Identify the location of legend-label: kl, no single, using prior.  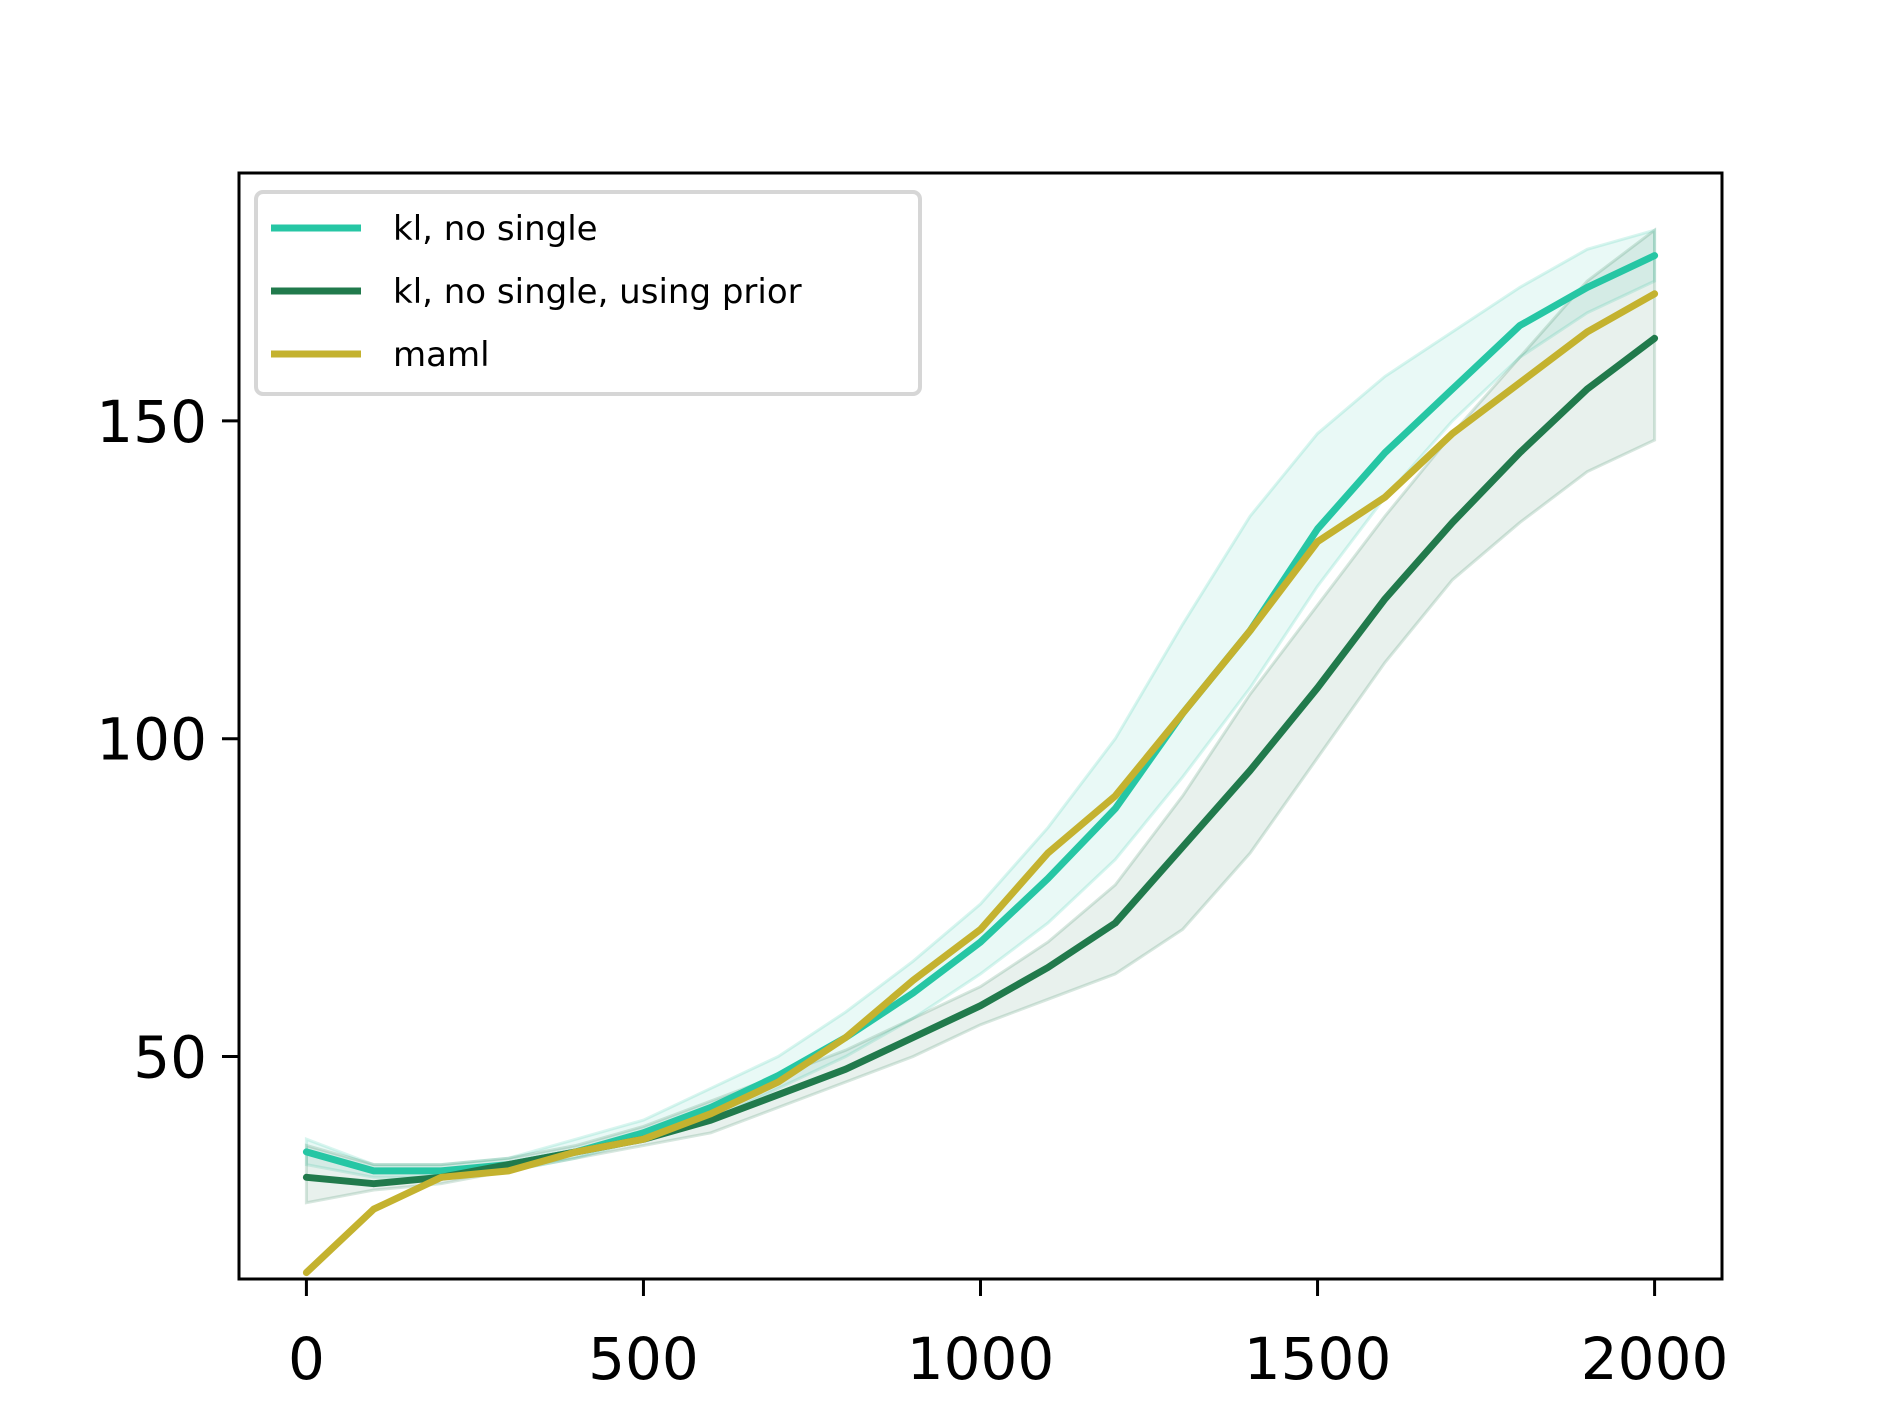
(597, 292).